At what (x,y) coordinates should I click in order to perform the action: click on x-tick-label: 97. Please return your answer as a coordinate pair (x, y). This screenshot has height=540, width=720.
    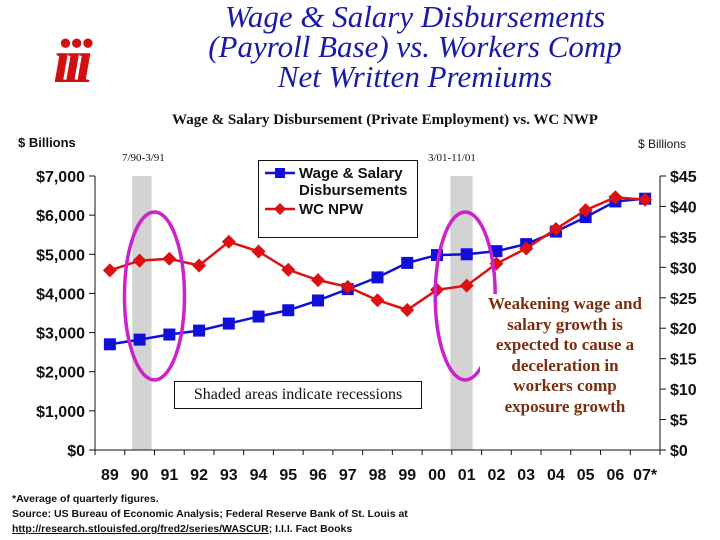
    Looking at the image, I should click on (348, 475).